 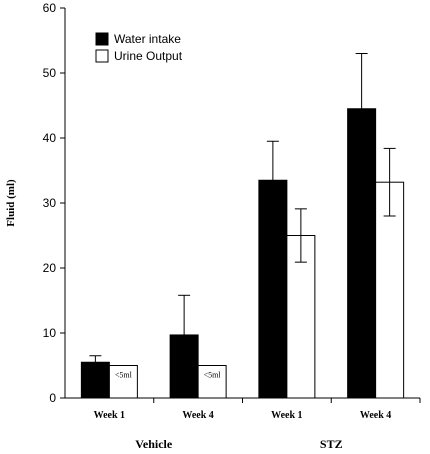 What do you see at coordinates (148, 56) in the screenshot?
I see `legend-label: Urine Output` at bounding box center [148, 56].